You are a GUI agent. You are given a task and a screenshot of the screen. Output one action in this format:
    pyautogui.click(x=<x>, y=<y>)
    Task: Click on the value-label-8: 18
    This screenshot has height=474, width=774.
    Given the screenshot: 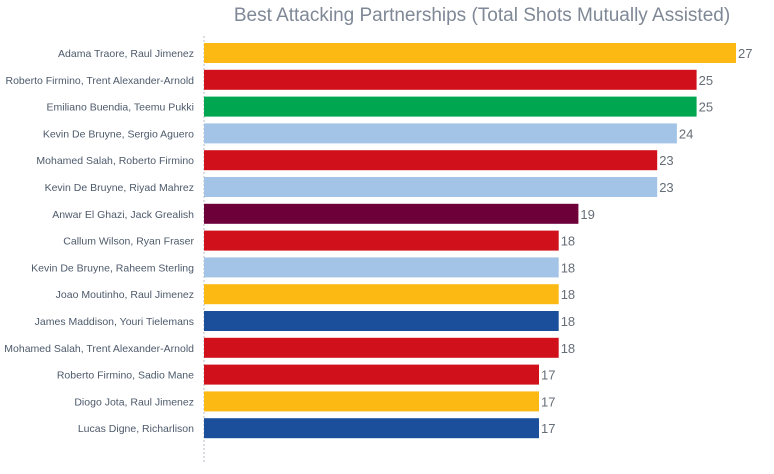 What is the action you would take?
    pyautogui.click(x=568, y=267)
    